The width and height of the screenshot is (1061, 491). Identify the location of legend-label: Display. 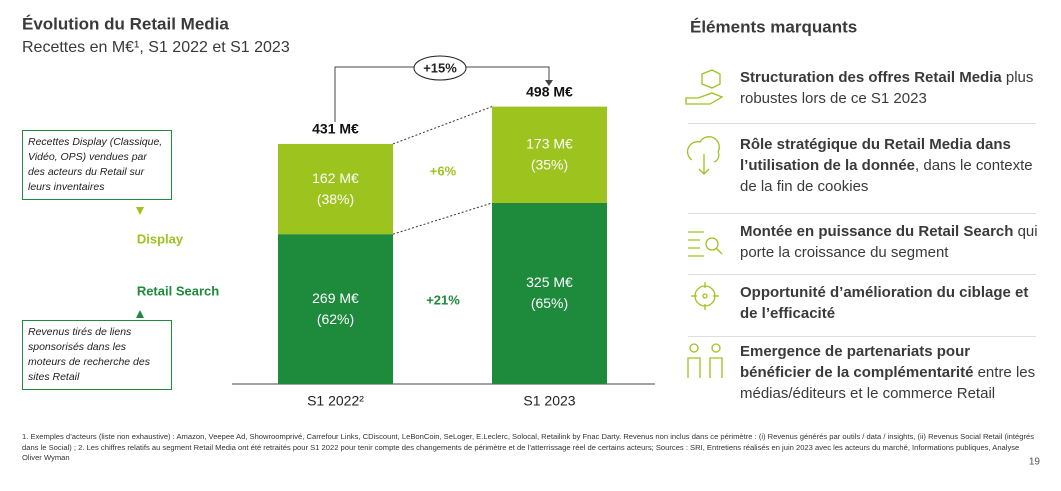
(160, 238).